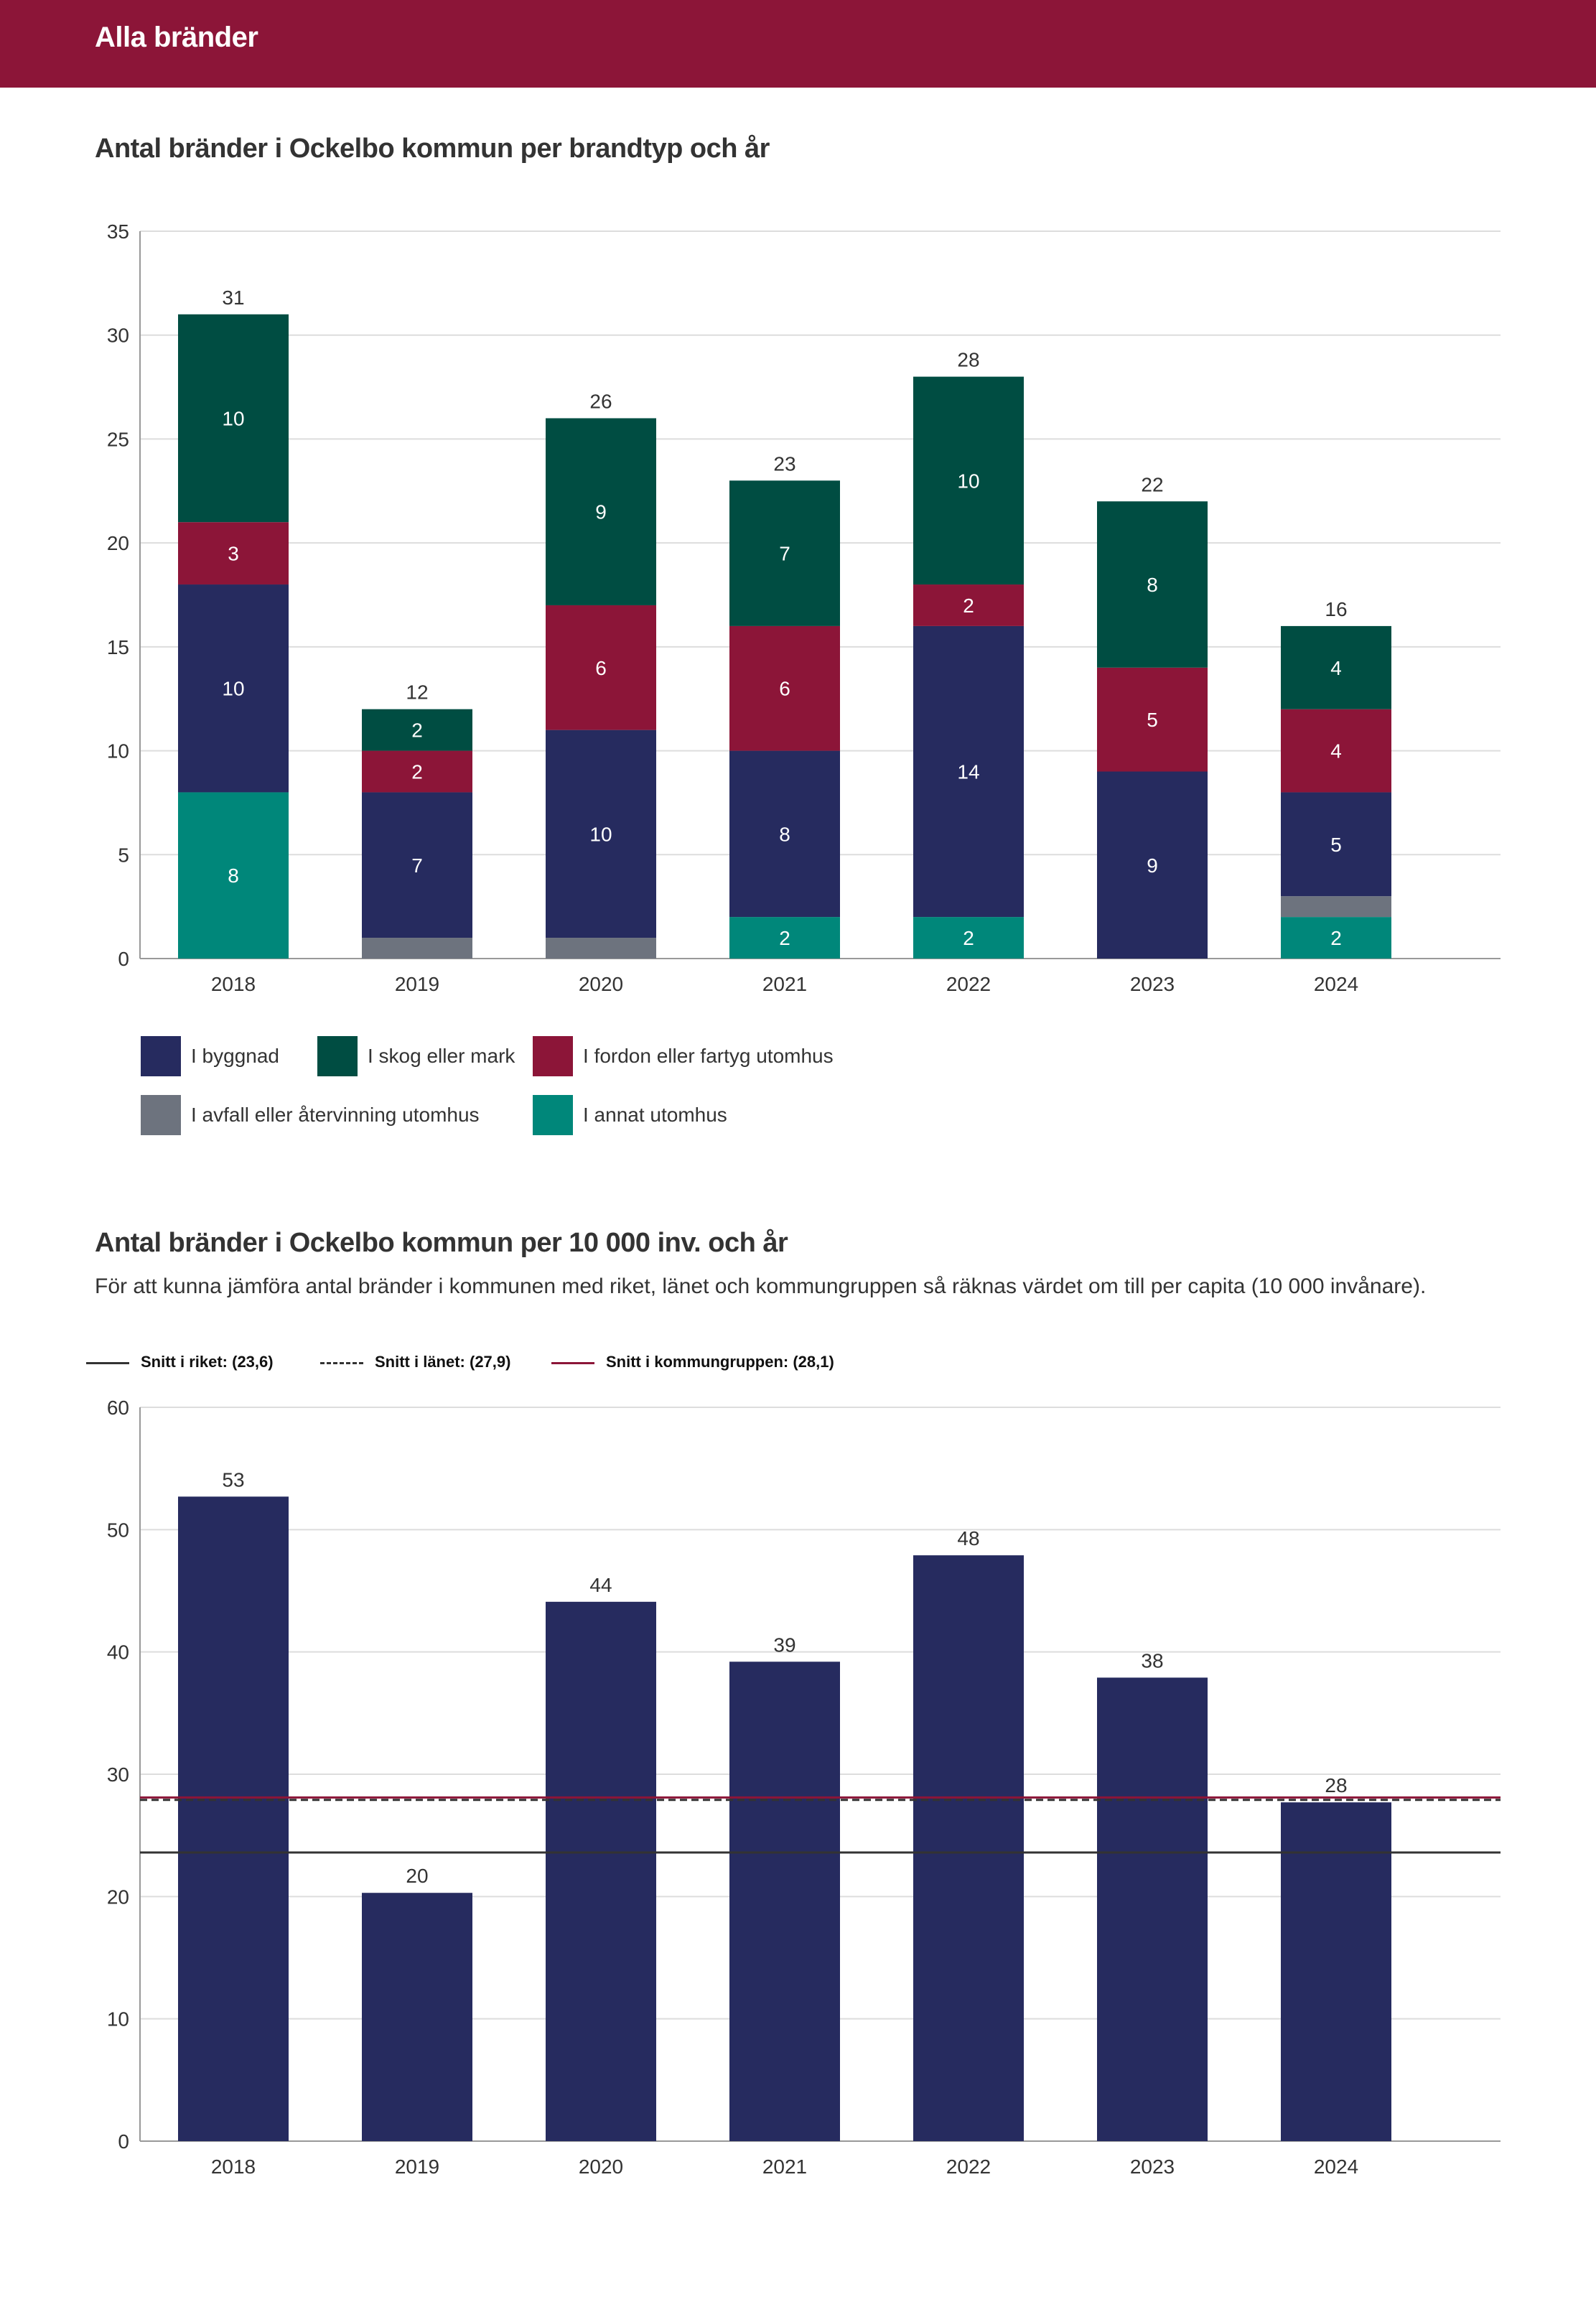  I want to click on chart2-y-tick-label: 30, so click(118, 1774).